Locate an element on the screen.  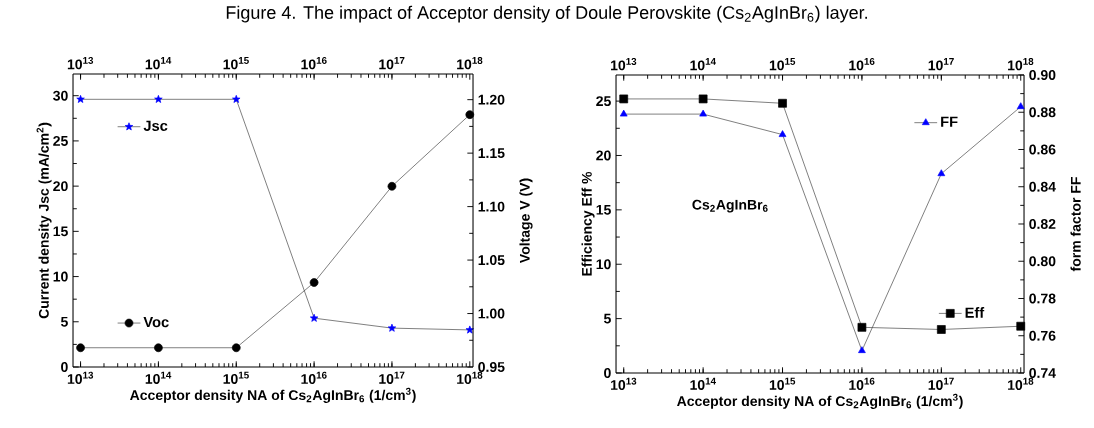
y2-tick-label: 0.86 is located at coordinates (1042, 149).